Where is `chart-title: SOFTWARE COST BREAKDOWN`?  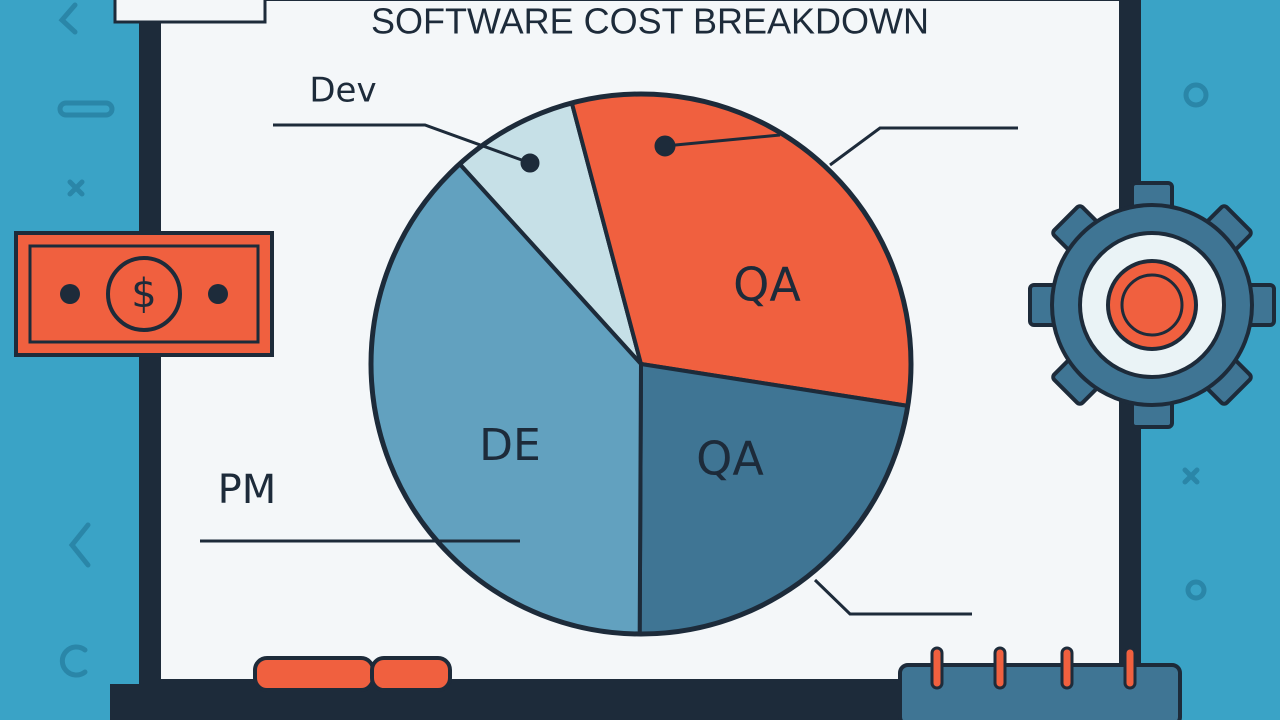 chart-title: SOFTWARE COST BREAKDOWN is located at coordinates (650, 21).